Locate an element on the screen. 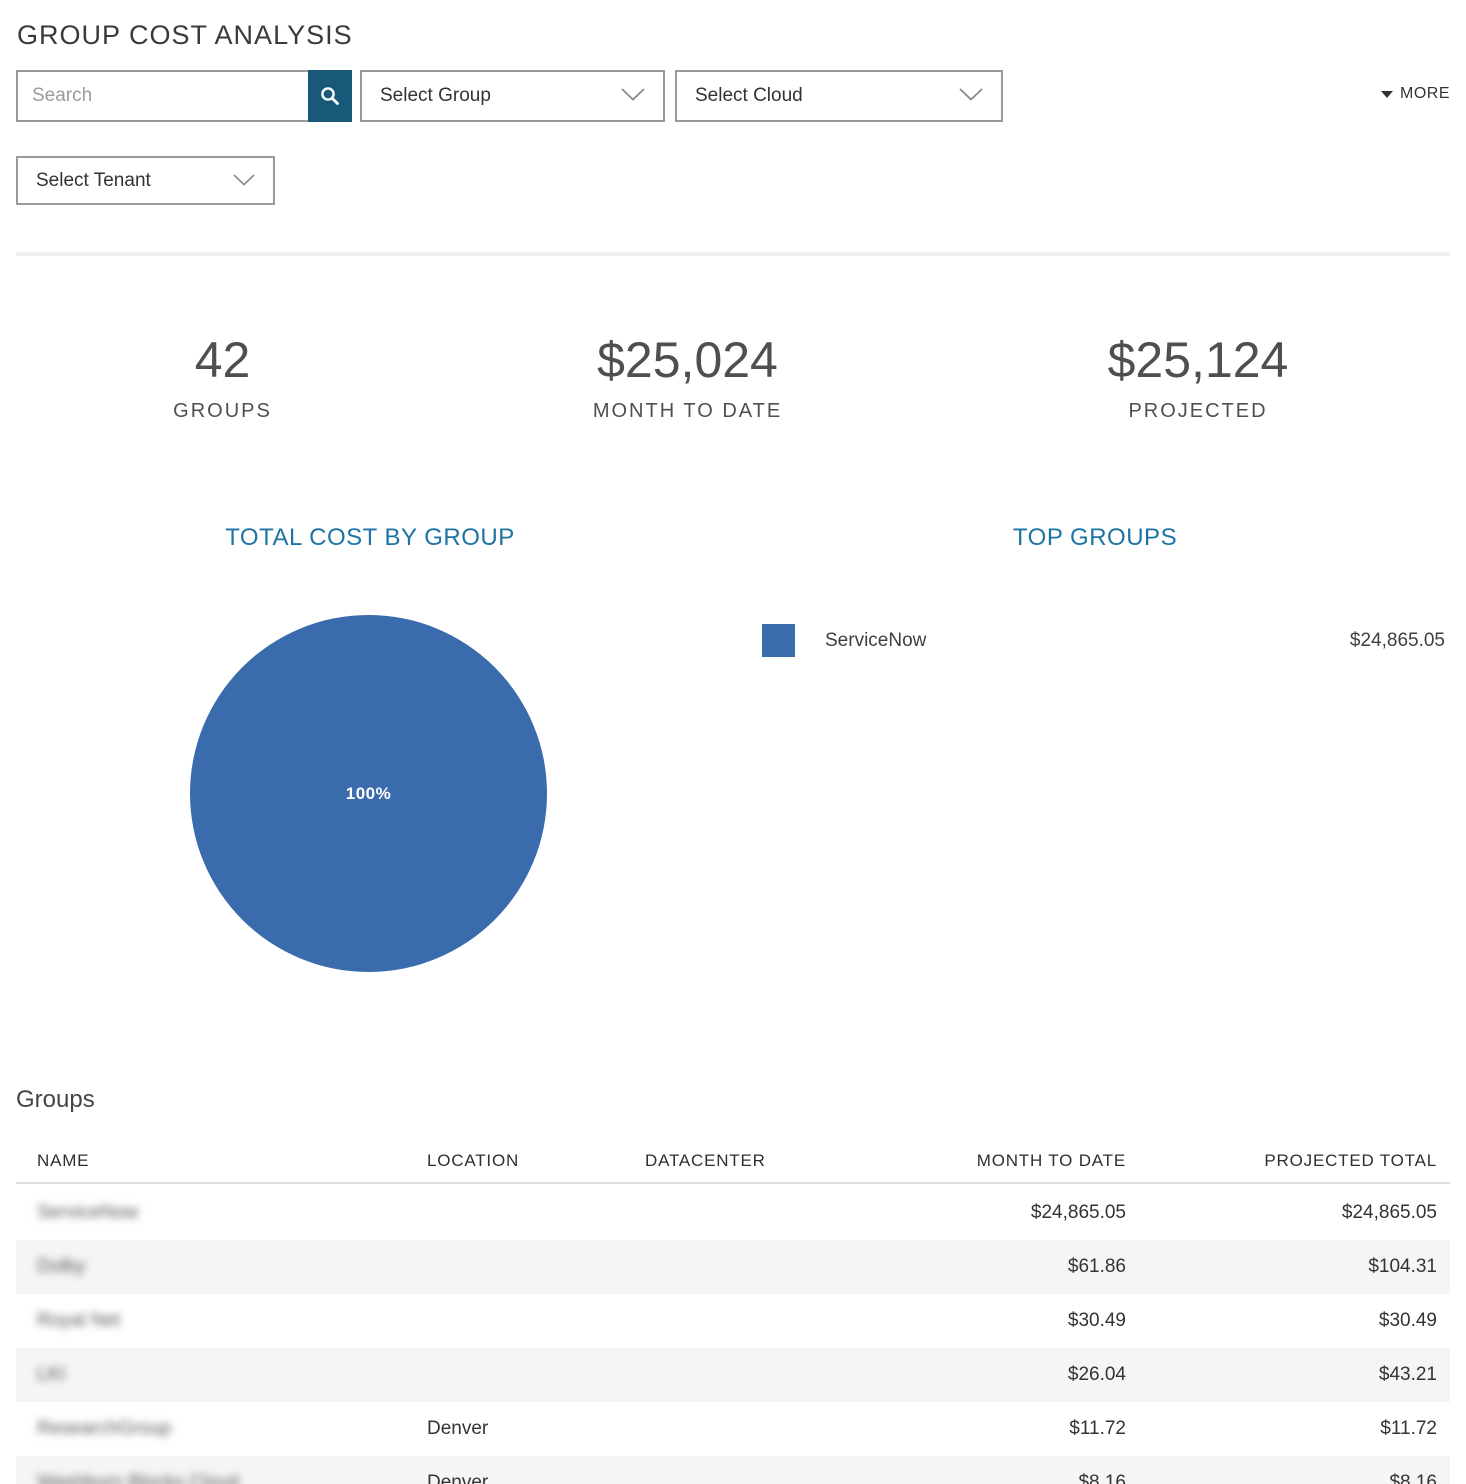 The height and width of the screenshot is (1484, 1466). cell-name-redacted: Washburn Blocks Cloud is located at coordinates (138, 1478).